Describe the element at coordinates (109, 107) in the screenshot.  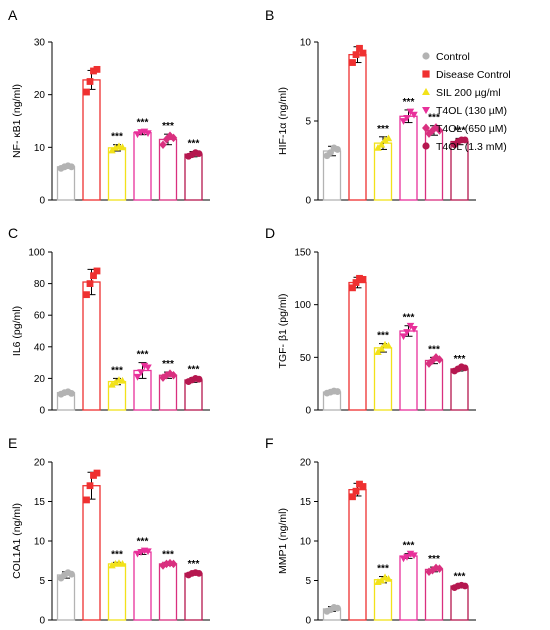
I see `panel-A: A 0 10 20 30 NF- κB1 (ng/ml) *** *** *** ***` at that location.